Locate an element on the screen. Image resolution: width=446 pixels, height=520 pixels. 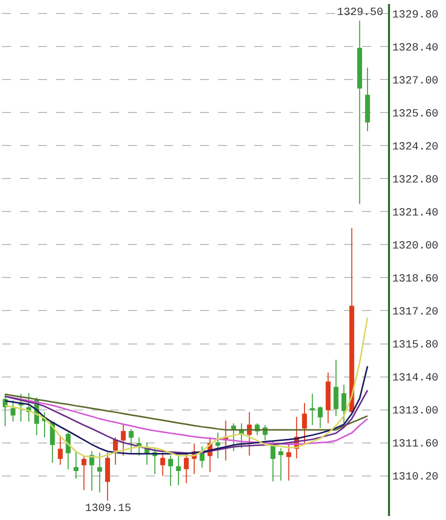
y-tick-label: 1317.20 is located at coordinates (415, 312).